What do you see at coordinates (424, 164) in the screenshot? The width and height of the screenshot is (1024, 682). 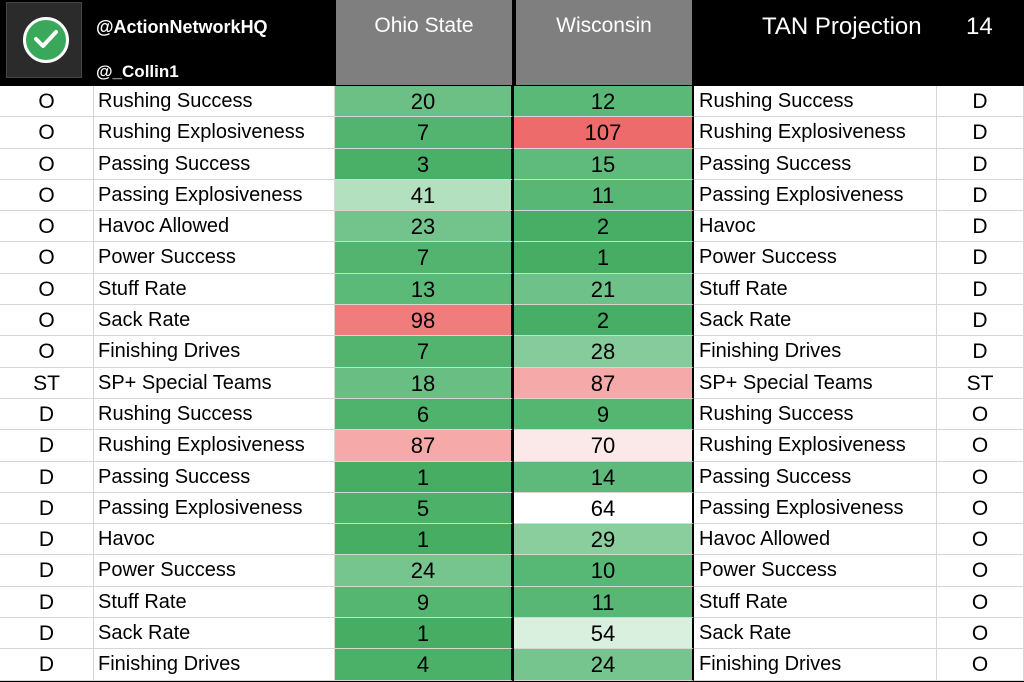 I see `ohio-state-rank-cell: 3` at bounding box center [424, 164].